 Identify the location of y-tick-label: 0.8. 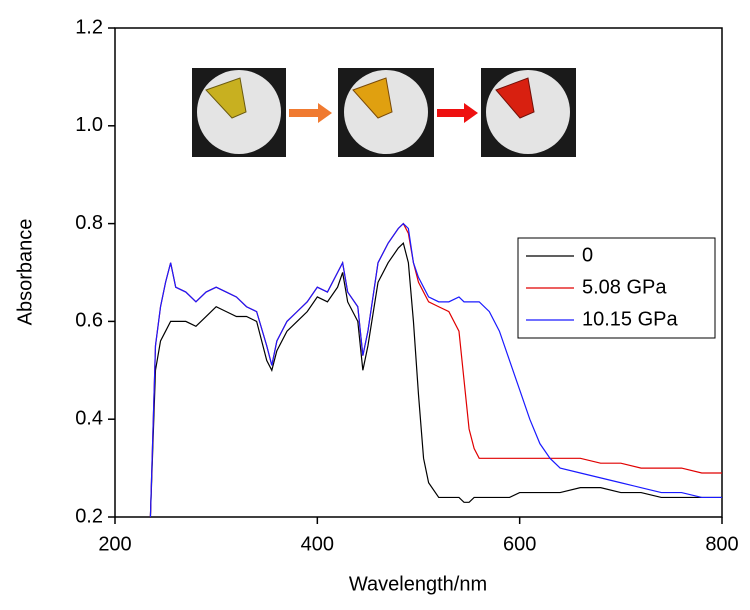
(89, 223).